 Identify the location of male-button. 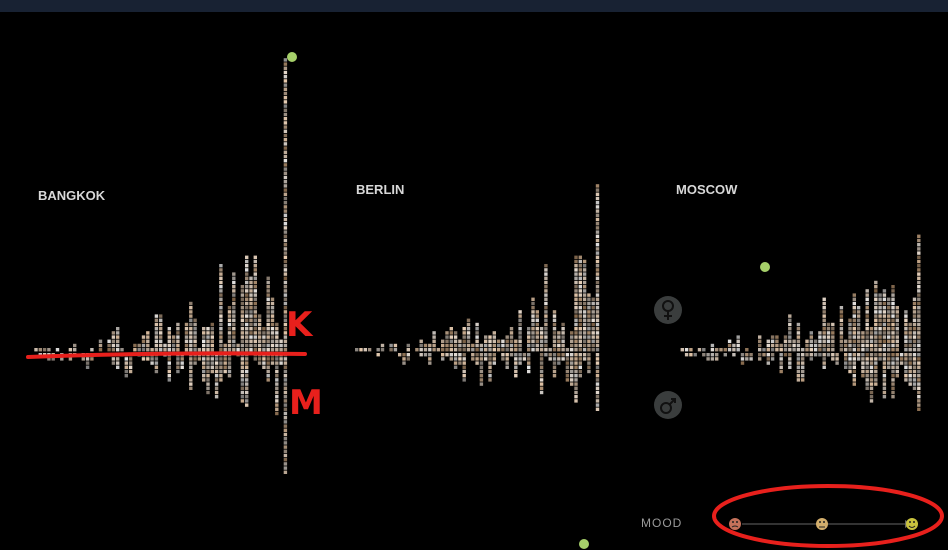
(668, 405).